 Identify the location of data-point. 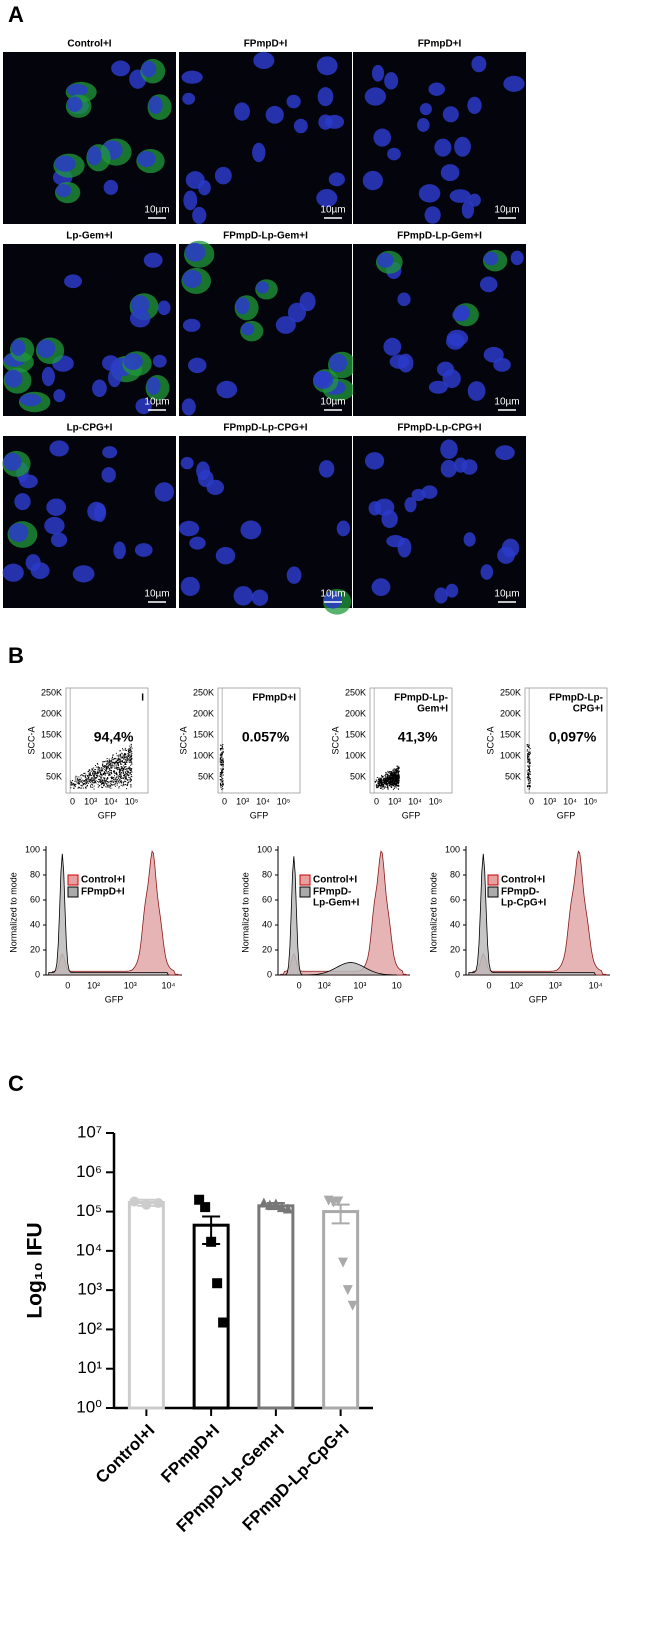
(263, 1202).